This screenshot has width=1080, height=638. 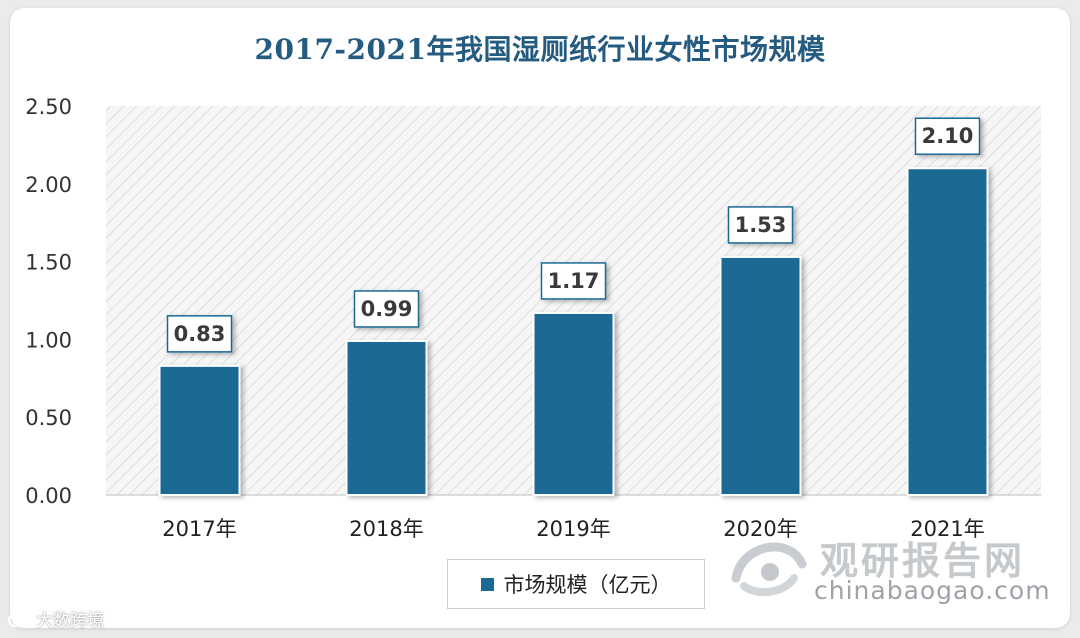 I want to click on y-tick-label: 0.50, so click(x=48, y=418).